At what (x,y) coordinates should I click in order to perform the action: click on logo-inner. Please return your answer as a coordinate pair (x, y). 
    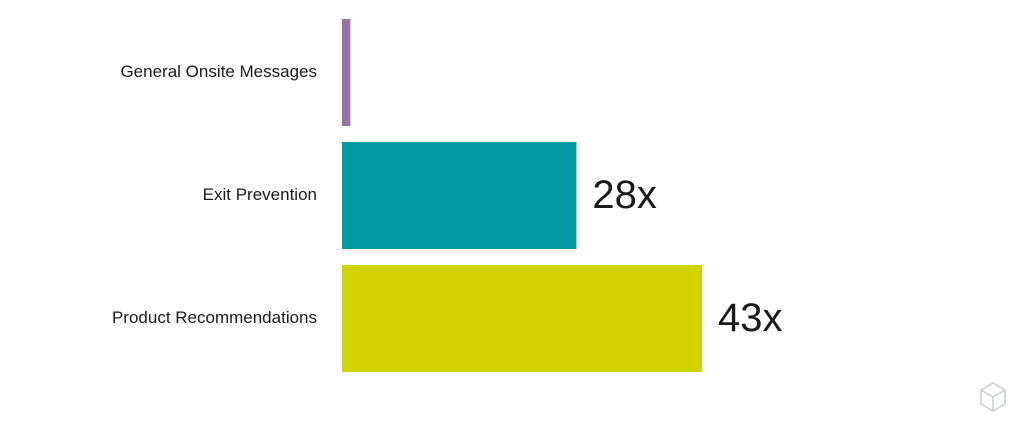
    Looking at the image, I should click on (993, 400).